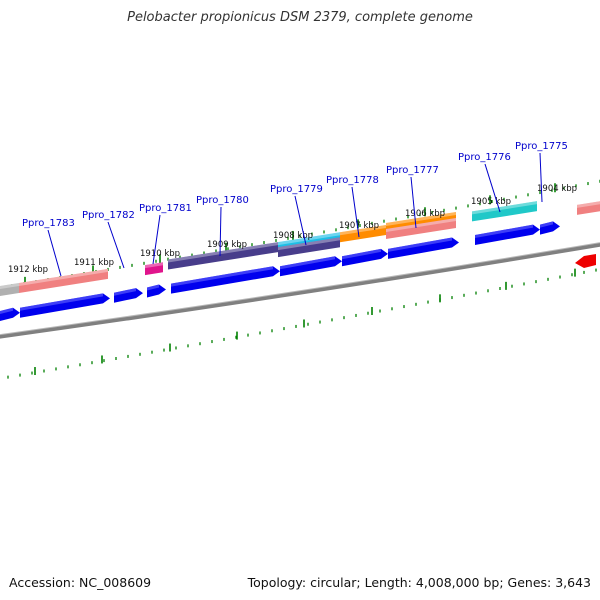 This screenshot has height=600, width=600. I want to click on tick-label: 1906 kbp, so click(425, 214).